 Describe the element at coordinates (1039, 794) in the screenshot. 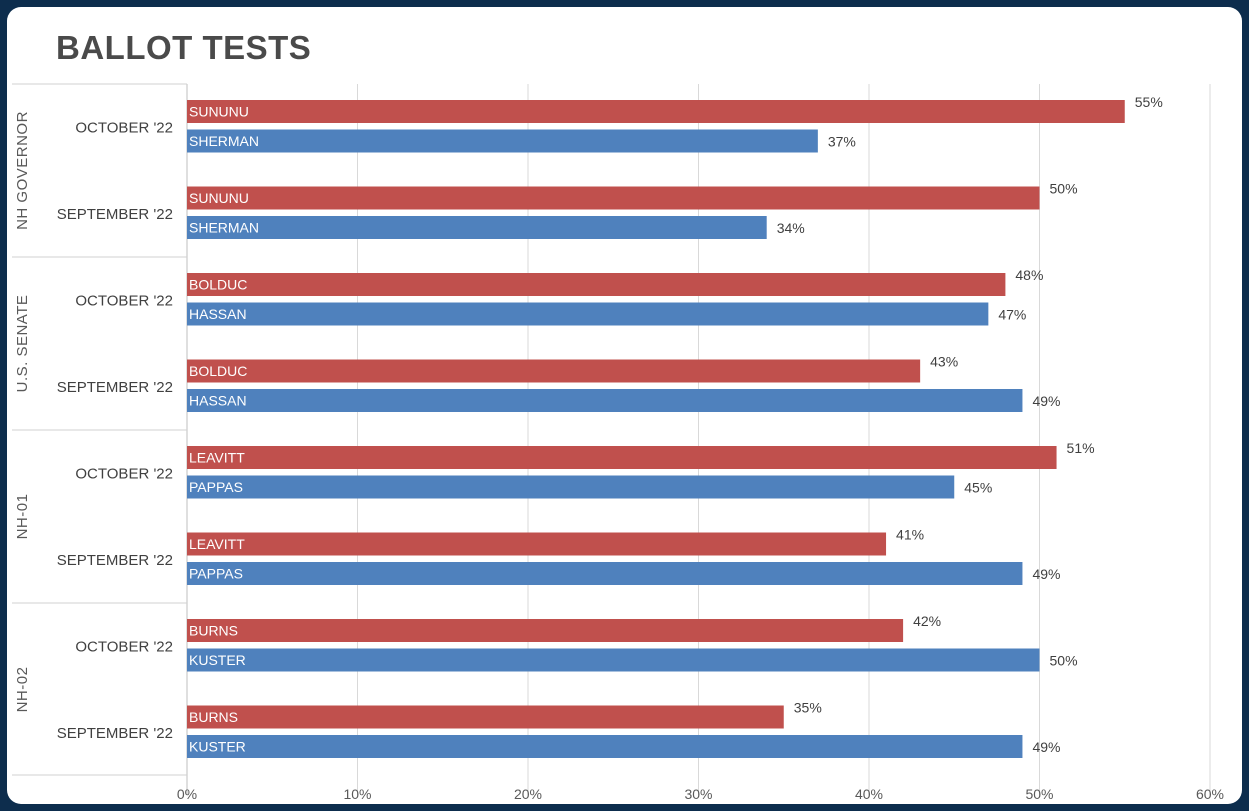

I see `x-tick-label: 50%` at that location.